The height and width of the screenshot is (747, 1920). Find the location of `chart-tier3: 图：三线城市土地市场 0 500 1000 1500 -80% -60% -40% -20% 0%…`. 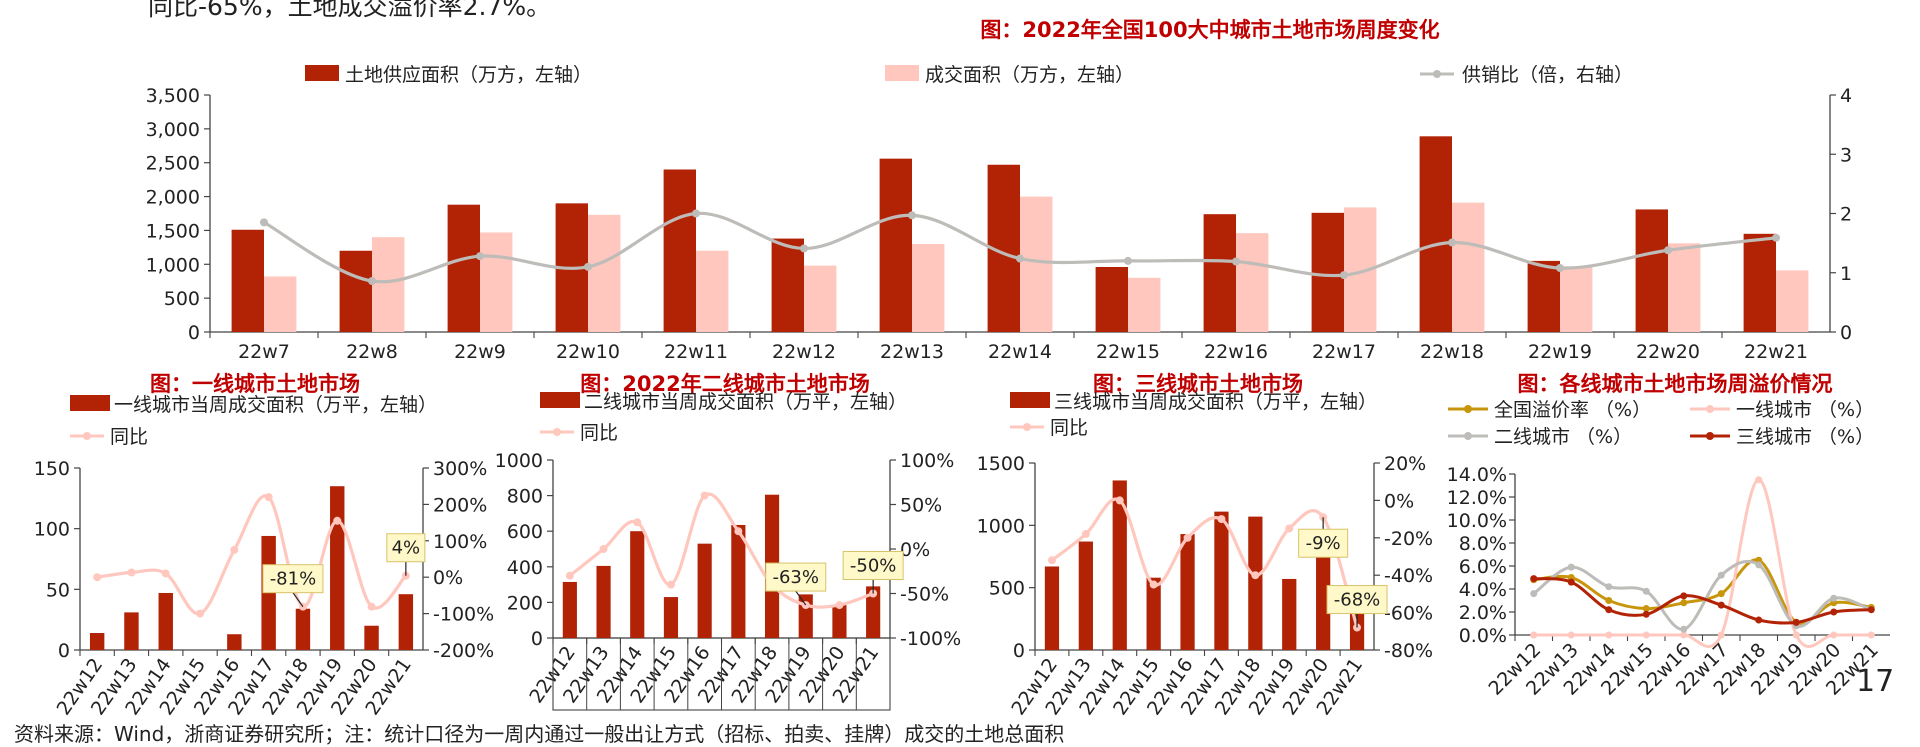

chart-tier3: 图：三线城市土地市场 0 500 1000 1500 -80% -60% -40% -20% 0%… is located at coordinates (1205, 545).